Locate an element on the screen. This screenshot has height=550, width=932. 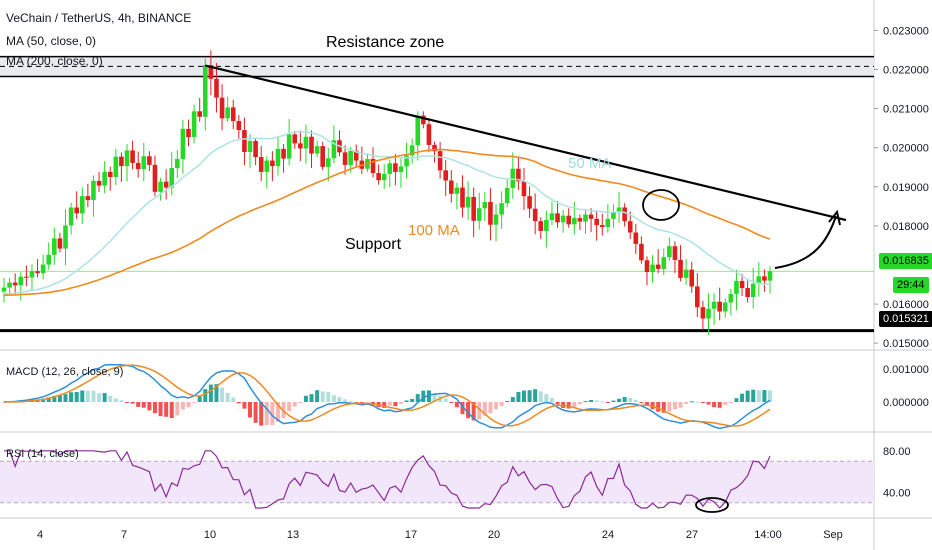
time-tick-label: 27 is located at coordinates (692, 535).